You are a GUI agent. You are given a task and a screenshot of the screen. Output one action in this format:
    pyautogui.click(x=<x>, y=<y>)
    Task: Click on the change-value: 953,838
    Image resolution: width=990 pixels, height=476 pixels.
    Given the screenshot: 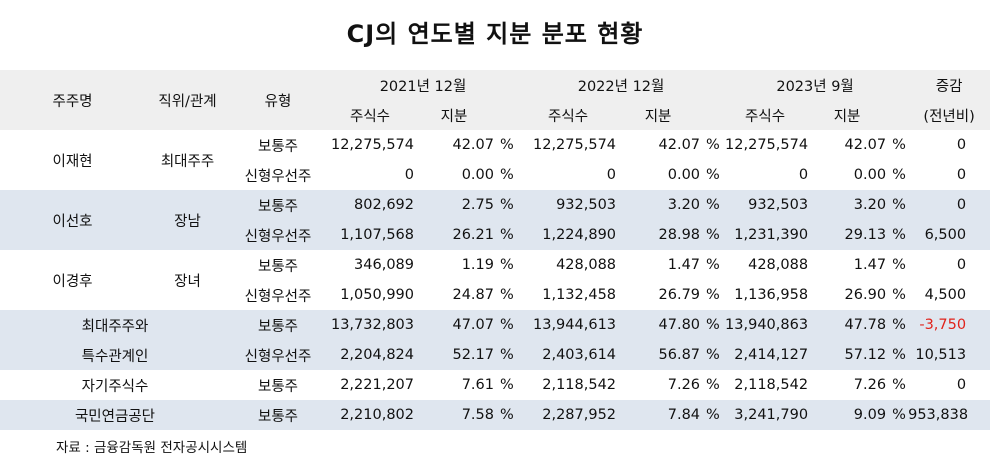 What is the action you would take?
    pyautogui.click(x=949, y=415)
    